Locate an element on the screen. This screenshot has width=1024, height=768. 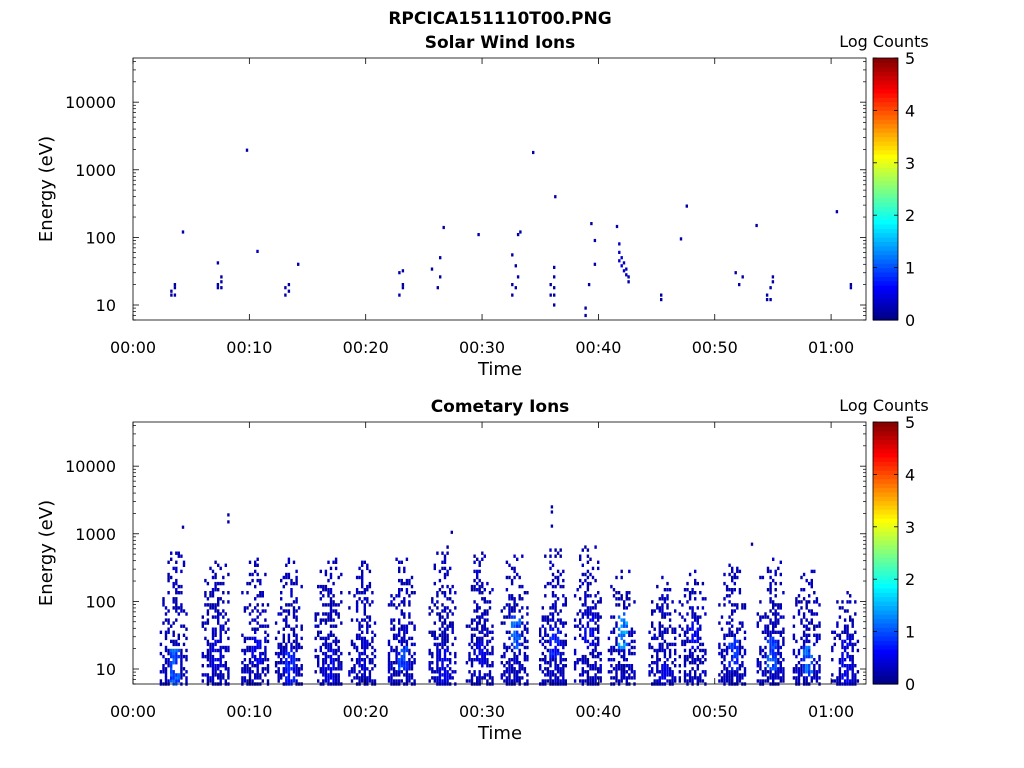
colorbar-segment is located at coordinates (885, 507).